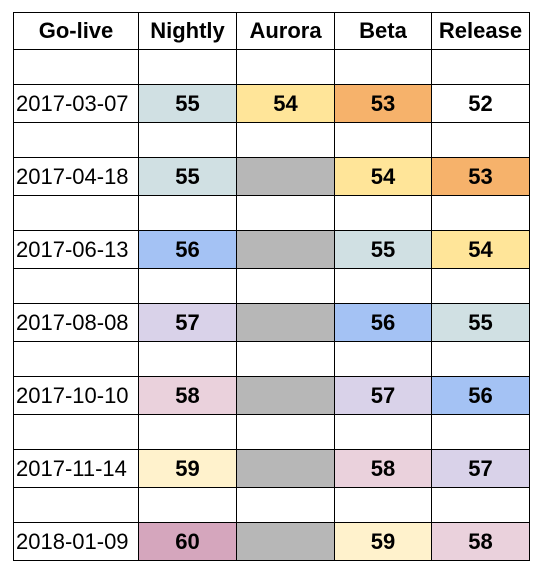 Image resolution: width=548 pixels, height=587 pixels. Describe the element at coordinates (76, 322) in the screenshot. I see `go-live-date-cell: 2017-08-08` at that location.